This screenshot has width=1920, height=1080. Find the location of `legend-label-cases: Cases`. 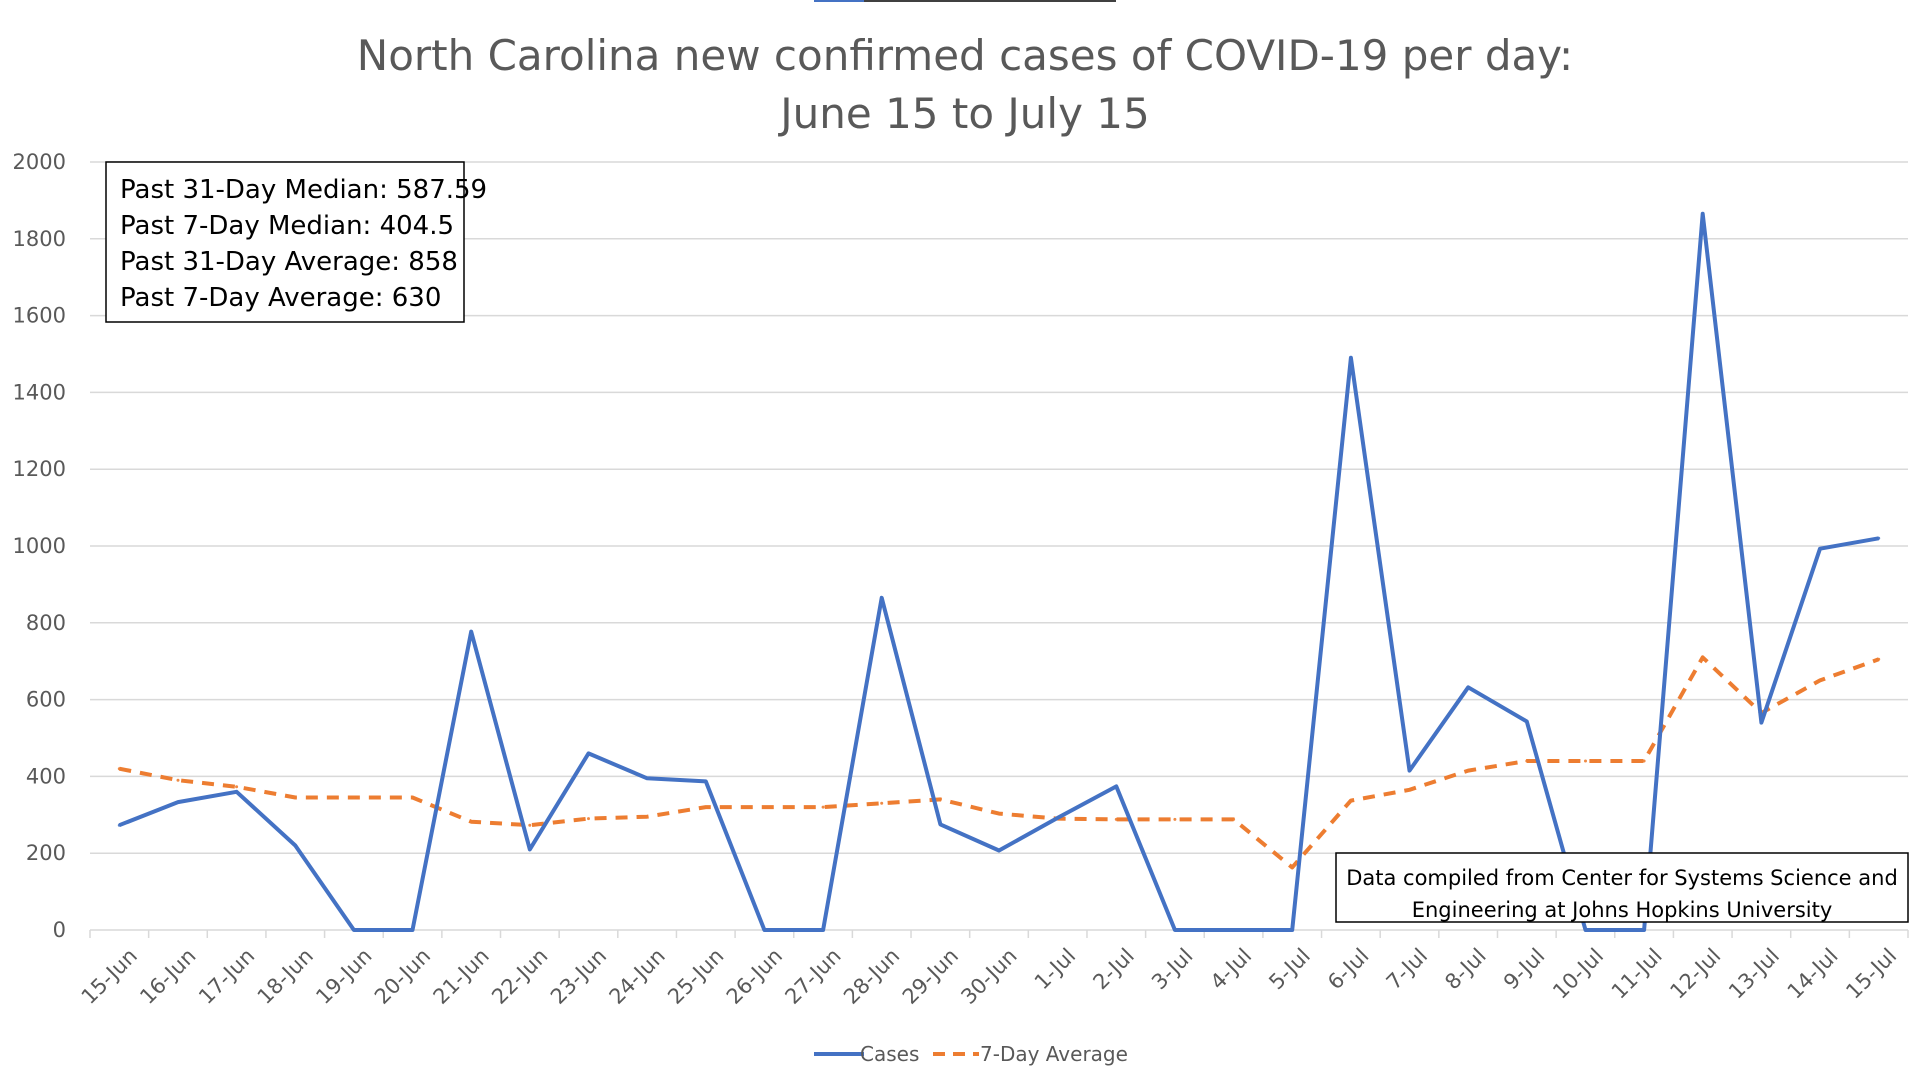

legend-label-cases: Cases is located at coordinates (889, 1054).